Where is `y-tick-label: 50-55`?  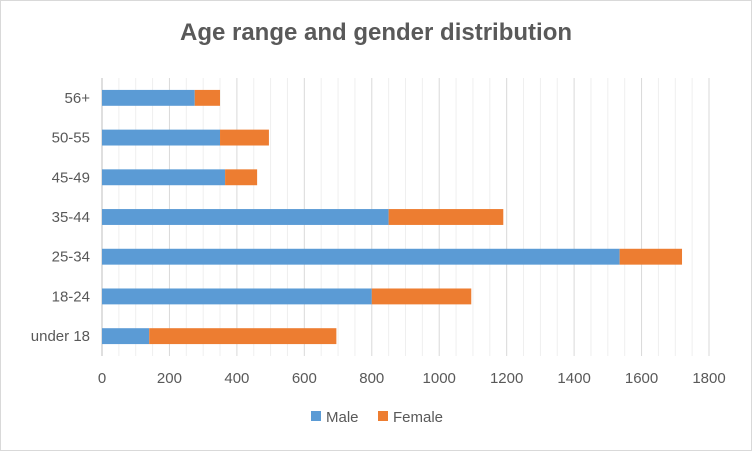 y-tick-label: 50-55 is located at coordinates (71, 138).